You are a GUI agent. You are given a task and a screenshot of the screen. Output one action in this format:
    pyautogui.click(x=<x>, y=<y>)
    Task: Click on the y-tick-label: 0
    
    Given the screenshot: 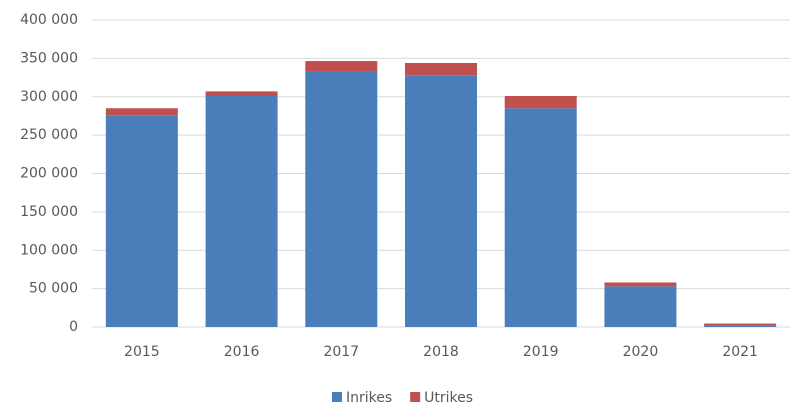 What is the action you would take?
    pyautogui.click(x=73, y=327)
    